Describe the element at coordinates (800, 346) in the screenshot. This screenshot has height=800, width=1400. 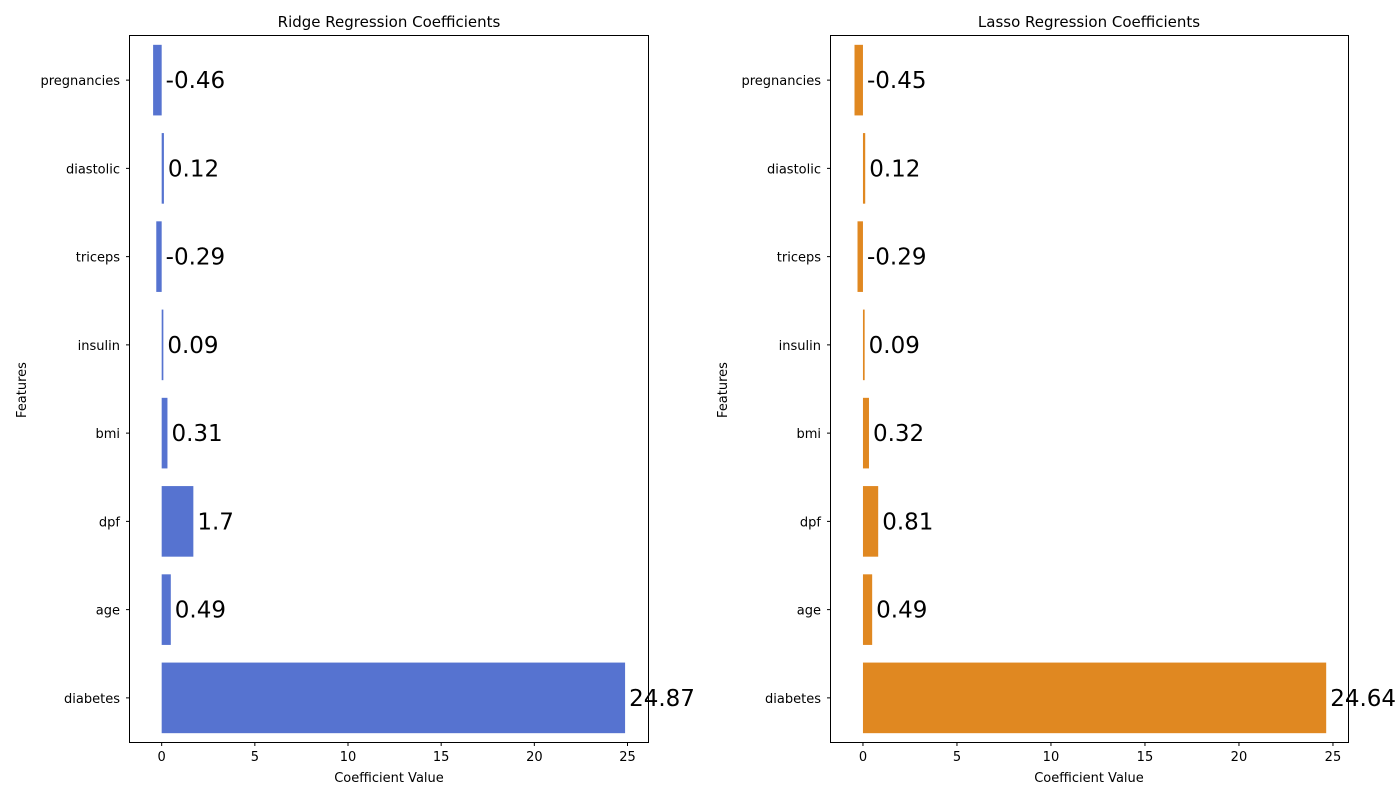
I see `lasso-y-tick-label-insulin: insulin` at that location.